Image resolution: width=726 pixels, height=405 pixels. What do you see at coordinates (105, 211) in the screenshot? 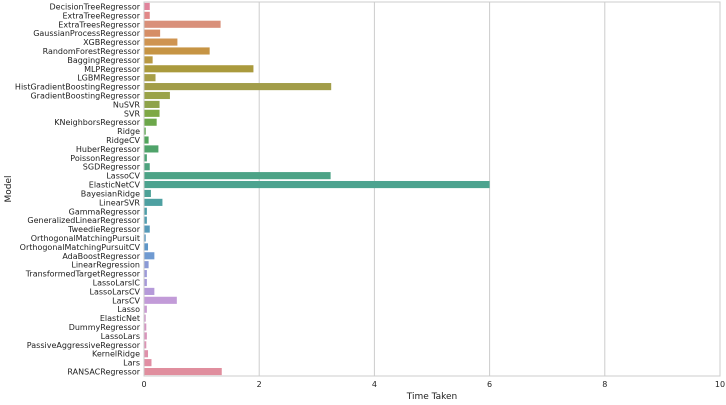
I see `category-label: GammaRegressor` at bounding box center [105, 211].